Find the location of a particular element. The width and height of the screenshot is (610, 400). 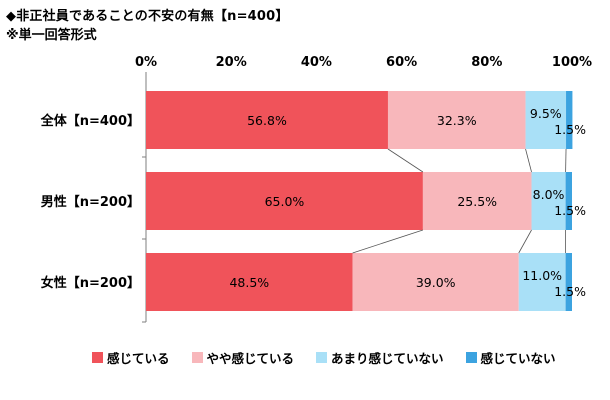

legend-item: 感じていない is located at coordinates (510, 357).